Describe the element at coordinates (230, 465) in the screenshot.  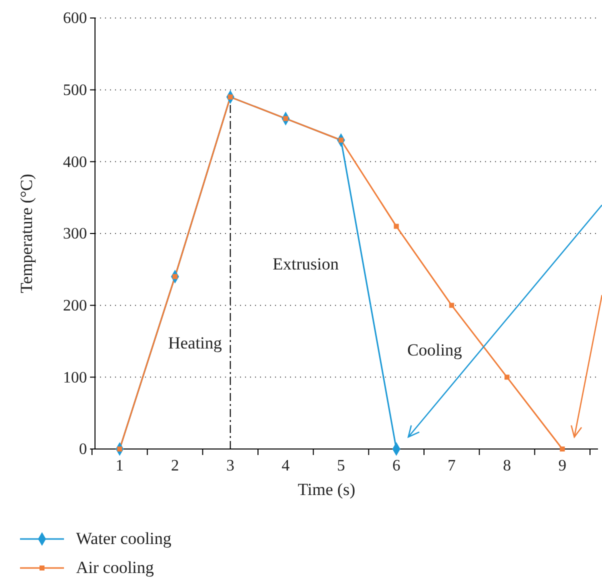
I see `x-tick-label: 3` at that location.